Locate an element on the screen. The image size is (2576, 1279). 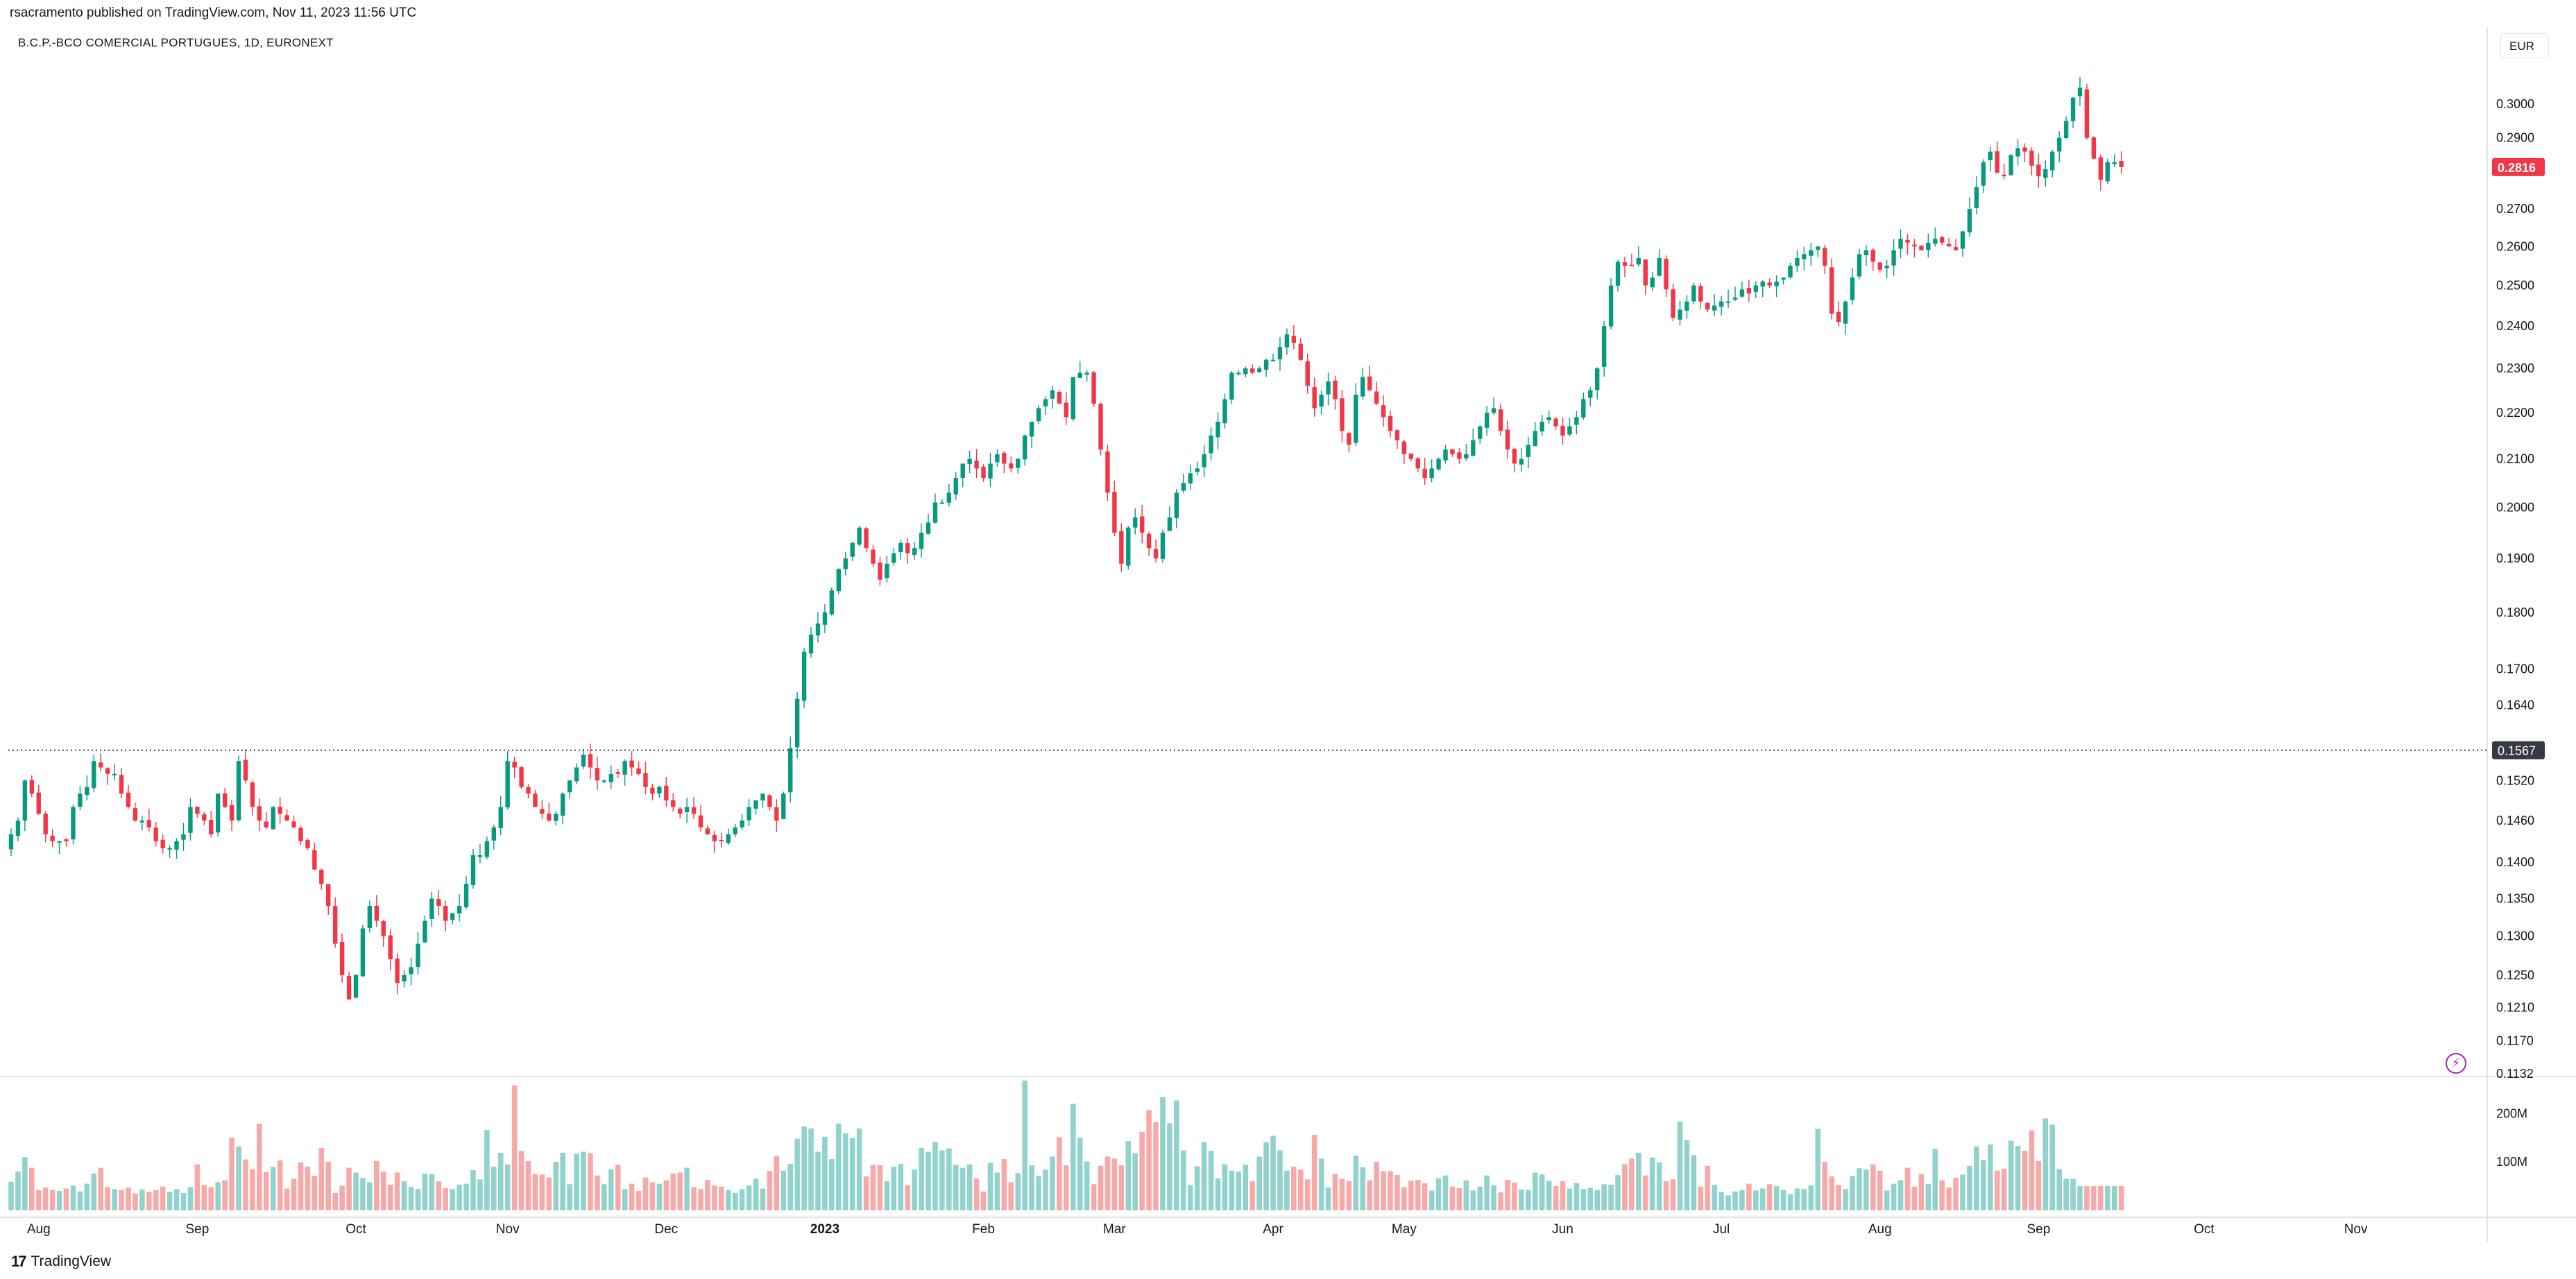
x-tick-label: Apr is located at coordinates (1273, 1229).